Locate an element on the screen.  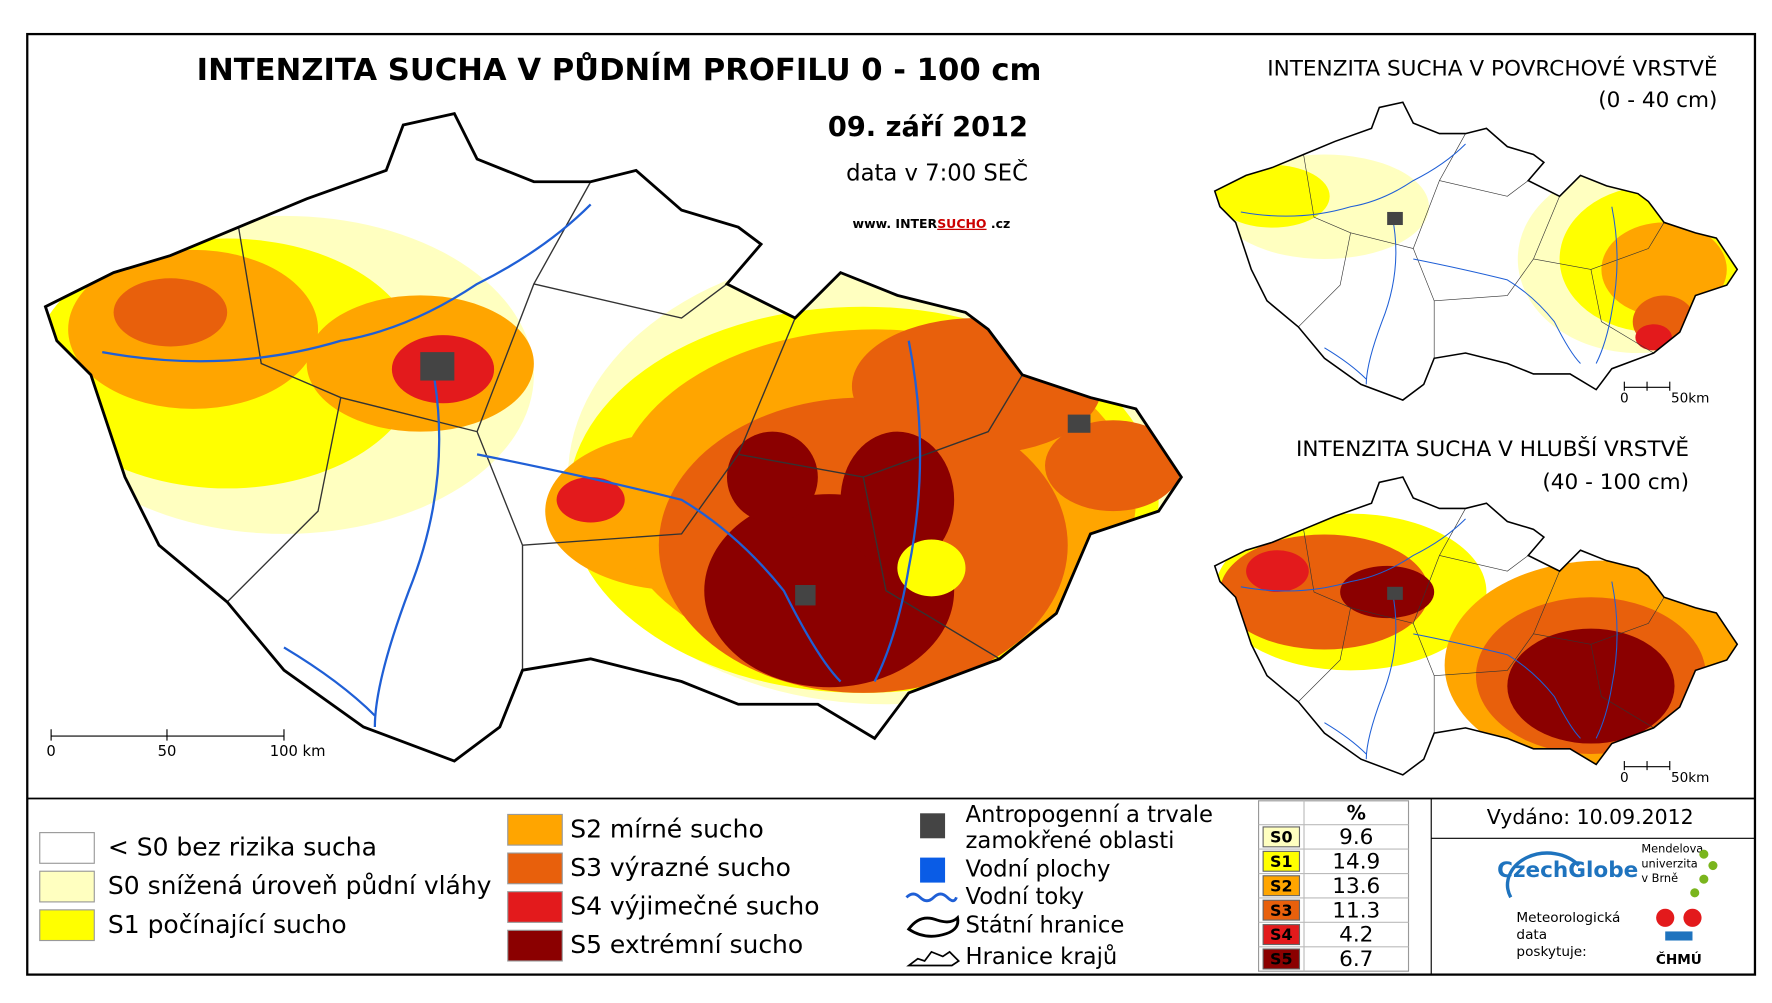
provider-label: data is located at coordinates (1531, 935).